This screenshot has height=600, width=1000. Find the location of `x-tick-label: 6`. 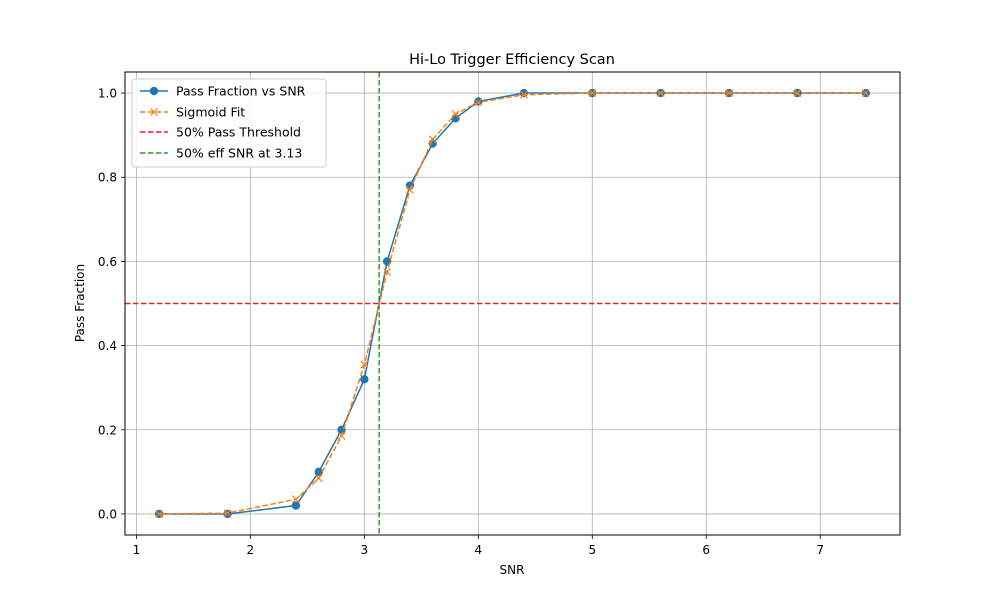

x-tick-label: 6 is located at coordinates (706, 550).